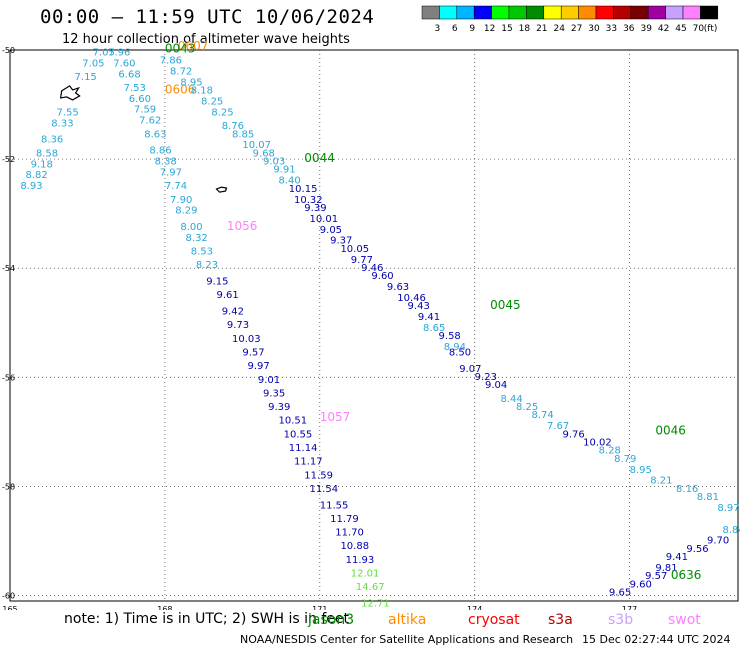 Image resolution: width=740 pixels, height=650 pixels. What do you see at coordinates (610, 451) in the screenshot?
I see `wave-height-value: 8.28` at bounding box center [610, 451].